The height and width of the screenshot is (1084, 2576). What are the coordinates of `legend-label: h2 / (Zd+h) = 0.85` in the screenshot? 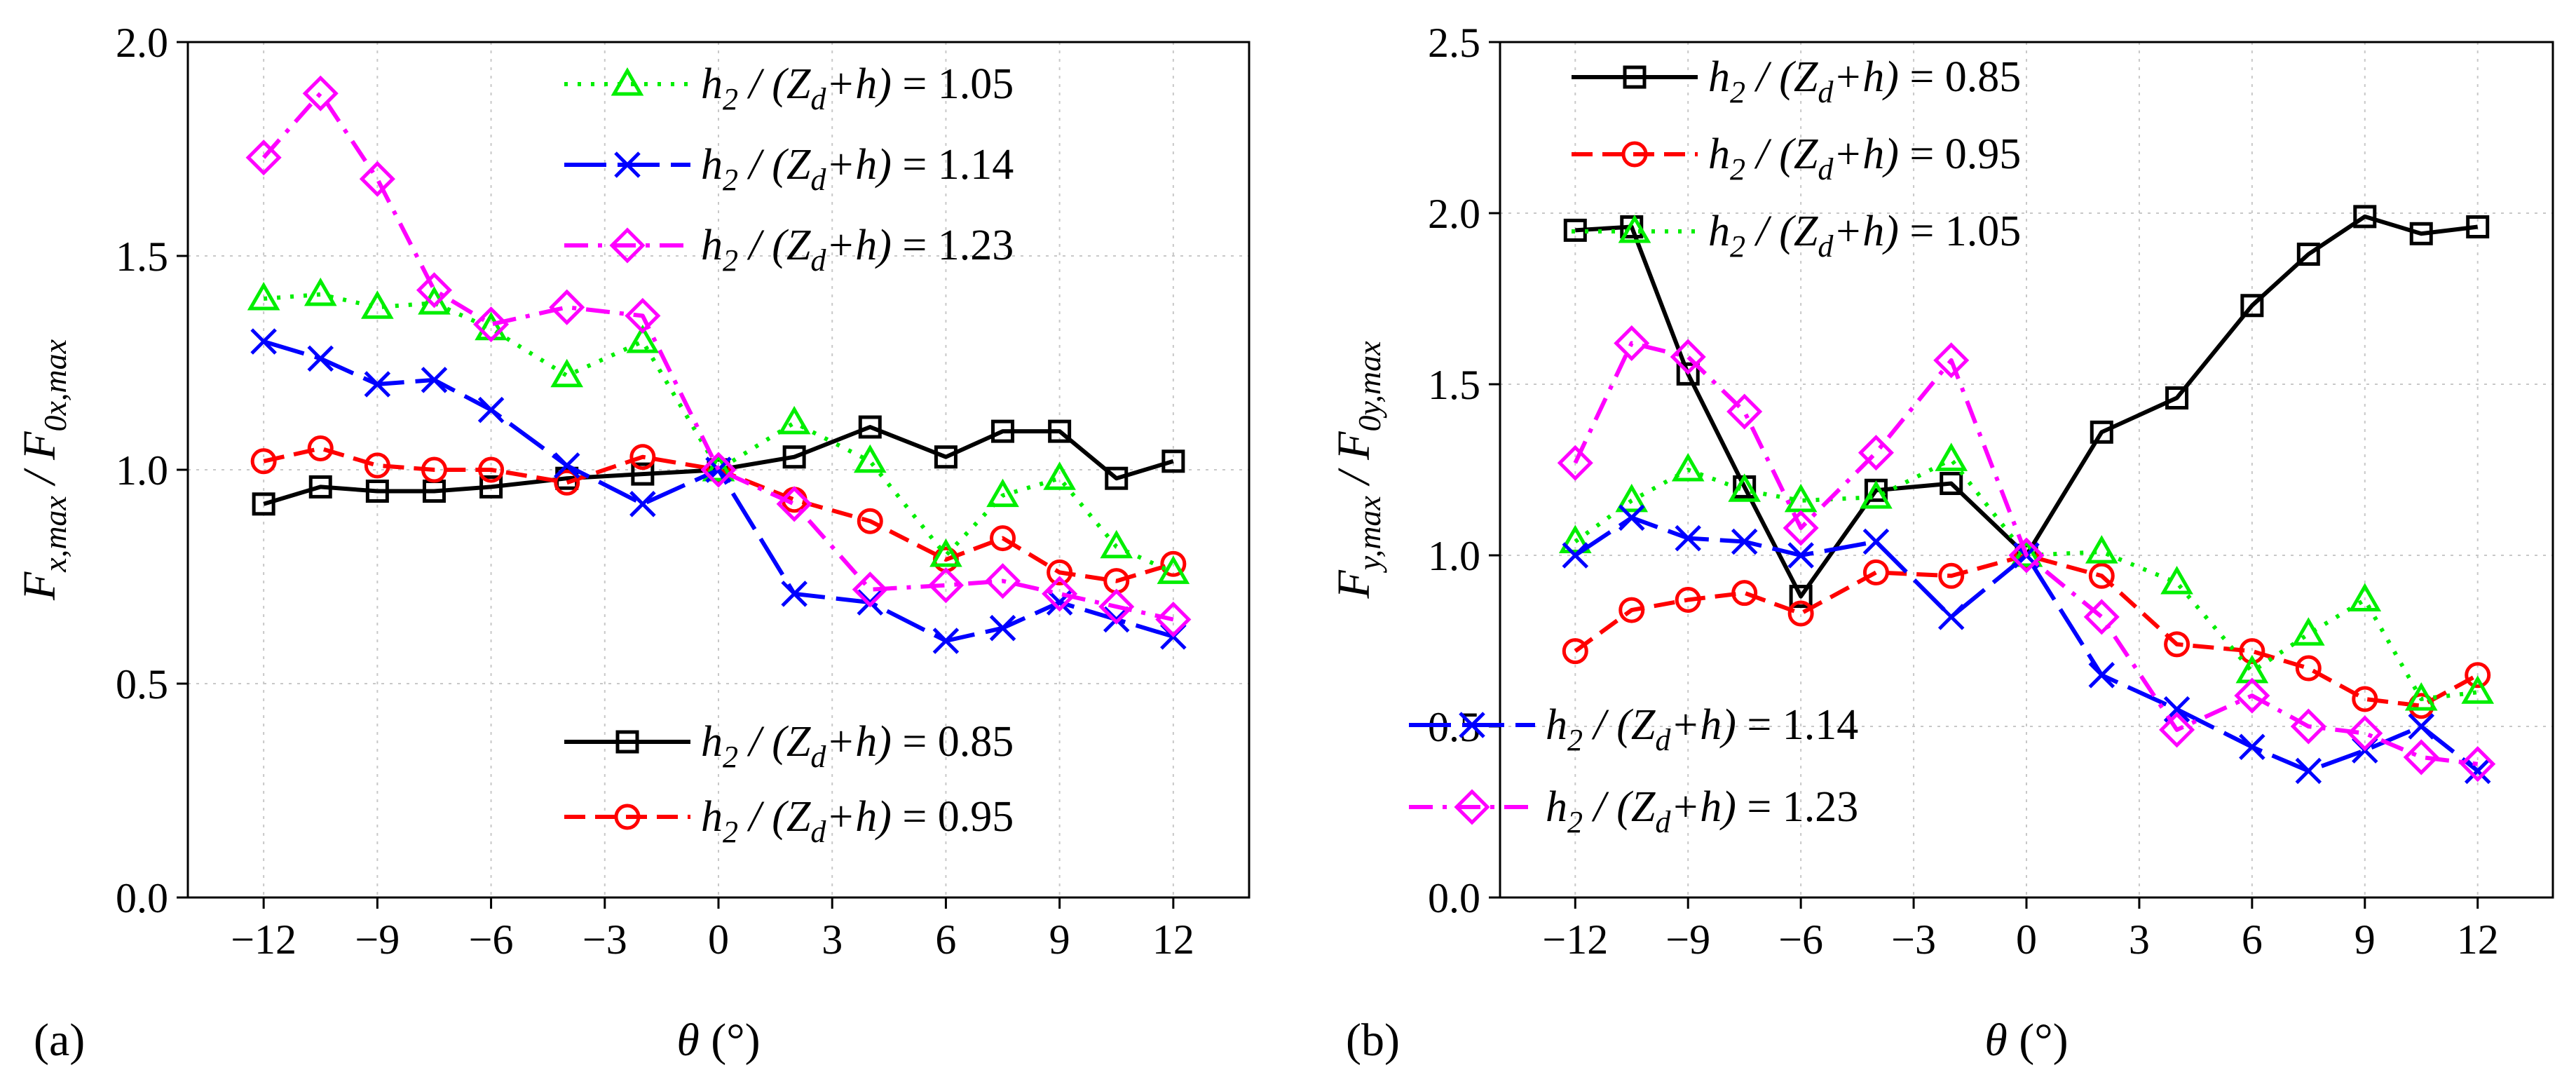 It's located at (858, 746).